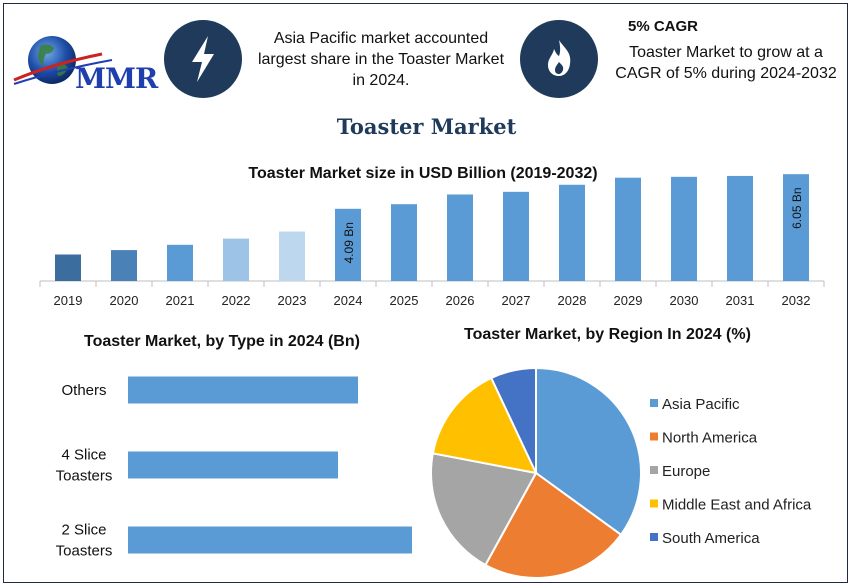 Image resolution: width=853 pixels, height=588 pixels. What do you see at coordinates (701, 404) in the screenshot?
I see `legend-label: Asia Pacific` at bounding box center [701, 404].